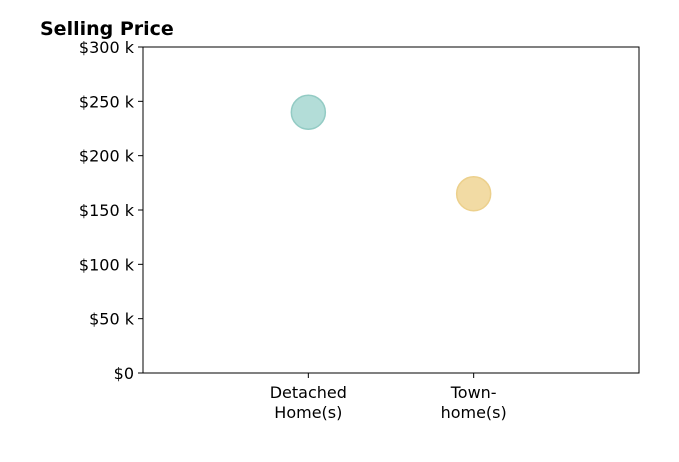 This screenshot has height=462, width=679. Describe the element at coordinates (107, 264) in the screenshot. I see `y-tick-label: $100 k` at that location.